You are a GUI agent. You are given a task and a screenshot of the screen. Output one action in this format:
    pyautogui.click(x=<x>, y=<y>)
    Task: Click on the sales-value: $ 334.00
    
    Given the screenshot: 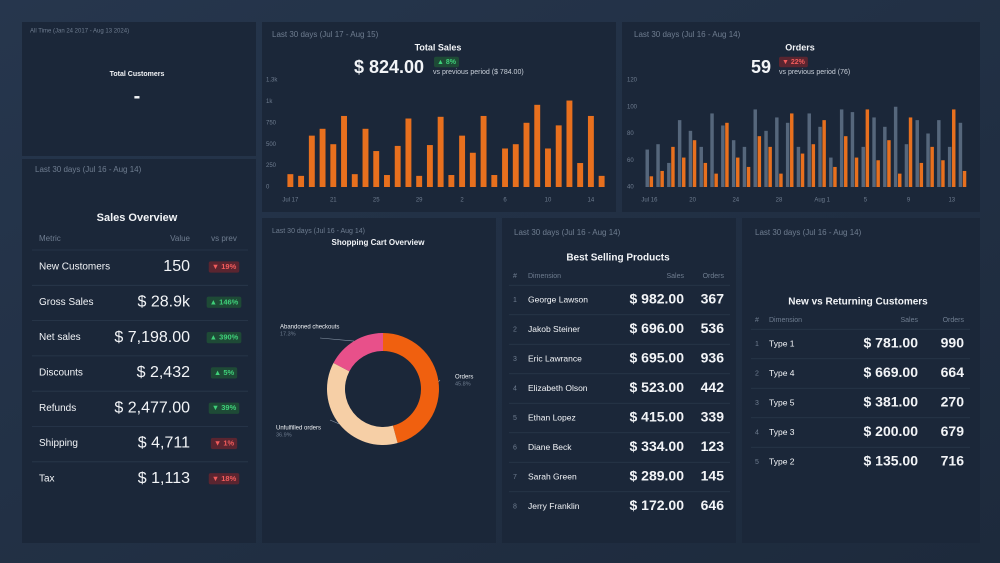 What is the action you would take?
    pyautogui.click(x=657, y=446)
    